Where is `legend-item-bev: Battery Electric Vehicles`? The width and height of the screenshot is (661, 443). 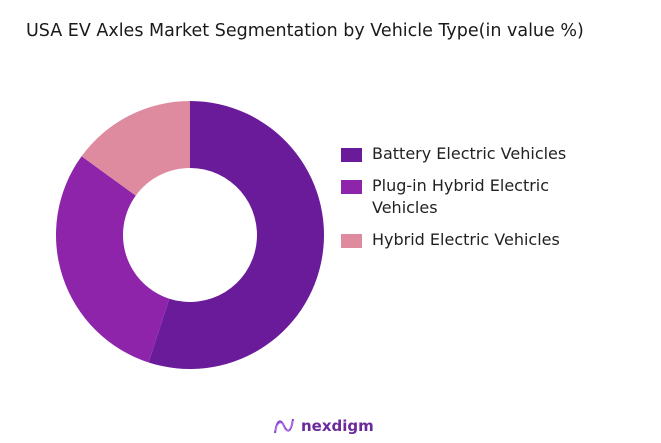
legend-item-bev: Battery Electric Vehicles is located at coordinates (491, 154).